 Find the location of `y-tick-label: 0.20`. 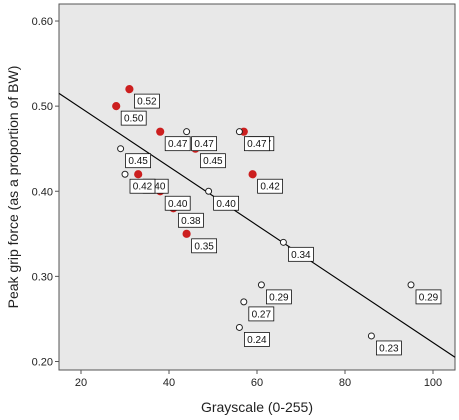

y-tick-label: 0.20 is located at coordinates (42, 362).